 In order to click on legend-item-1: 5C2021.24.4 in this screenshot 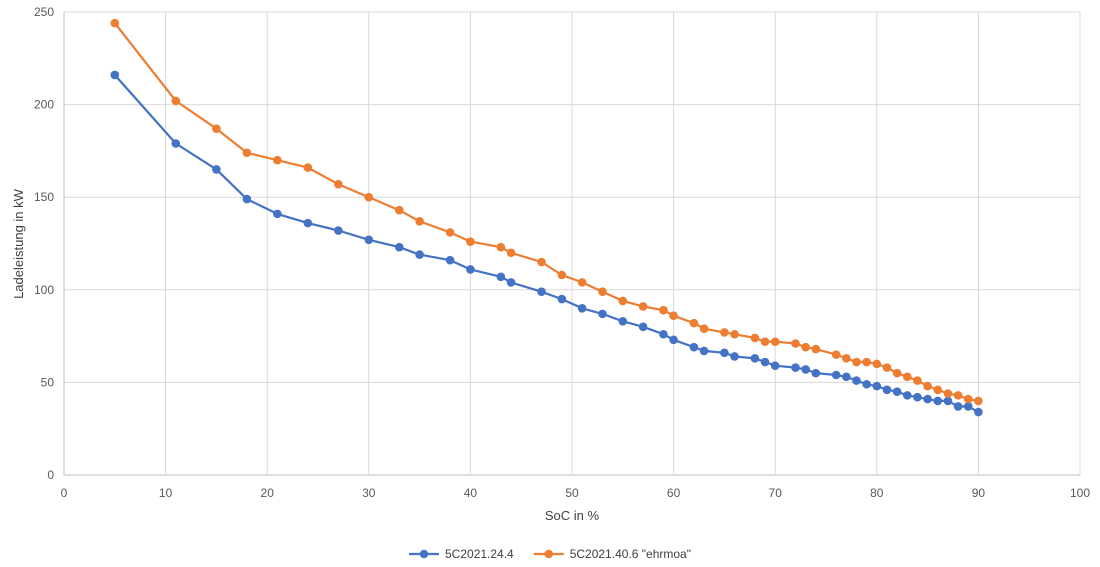, I will do `click(461, 554)`.